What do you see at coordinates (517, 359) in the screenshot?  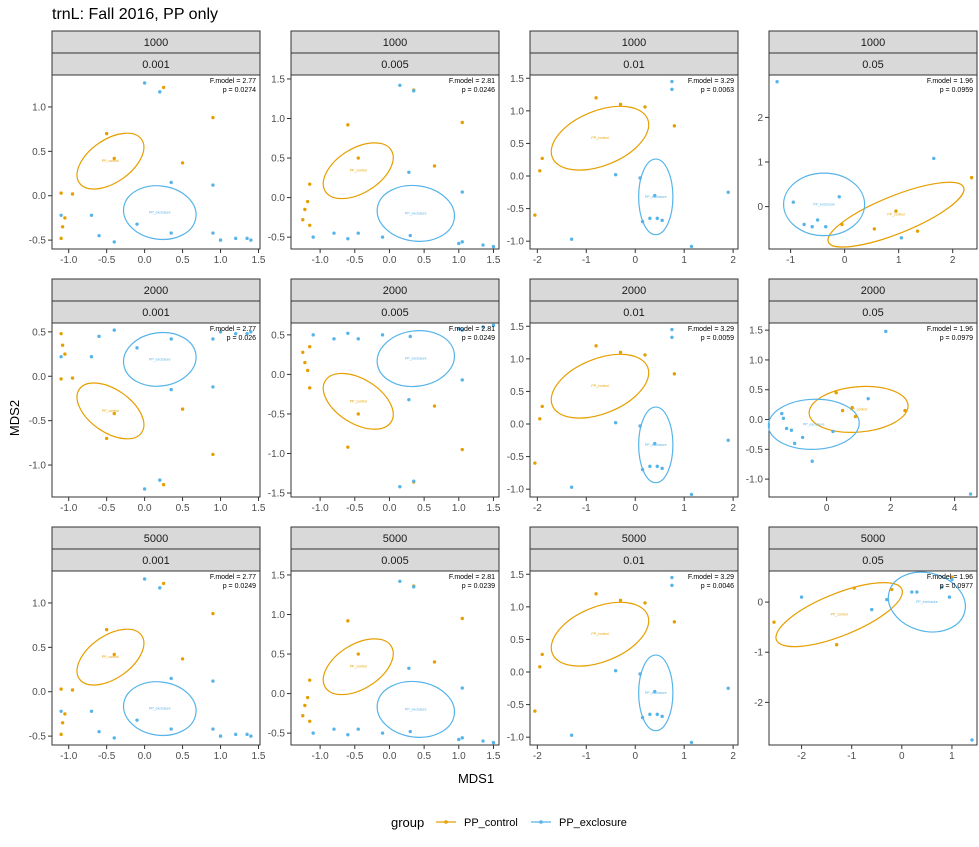 I see `y-tick-label: 1.0` at bounding box center [517, 359].